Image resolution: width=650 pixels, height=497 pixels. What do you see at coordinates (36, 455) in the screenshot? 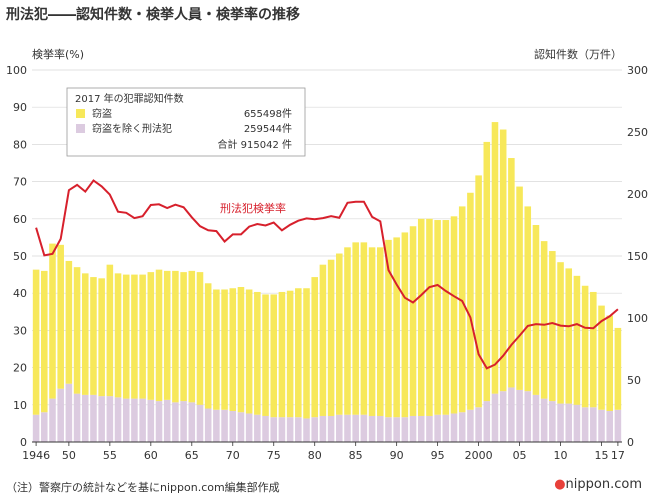
I see `x-tick-label: 1946` at bounding box center [36, 455].